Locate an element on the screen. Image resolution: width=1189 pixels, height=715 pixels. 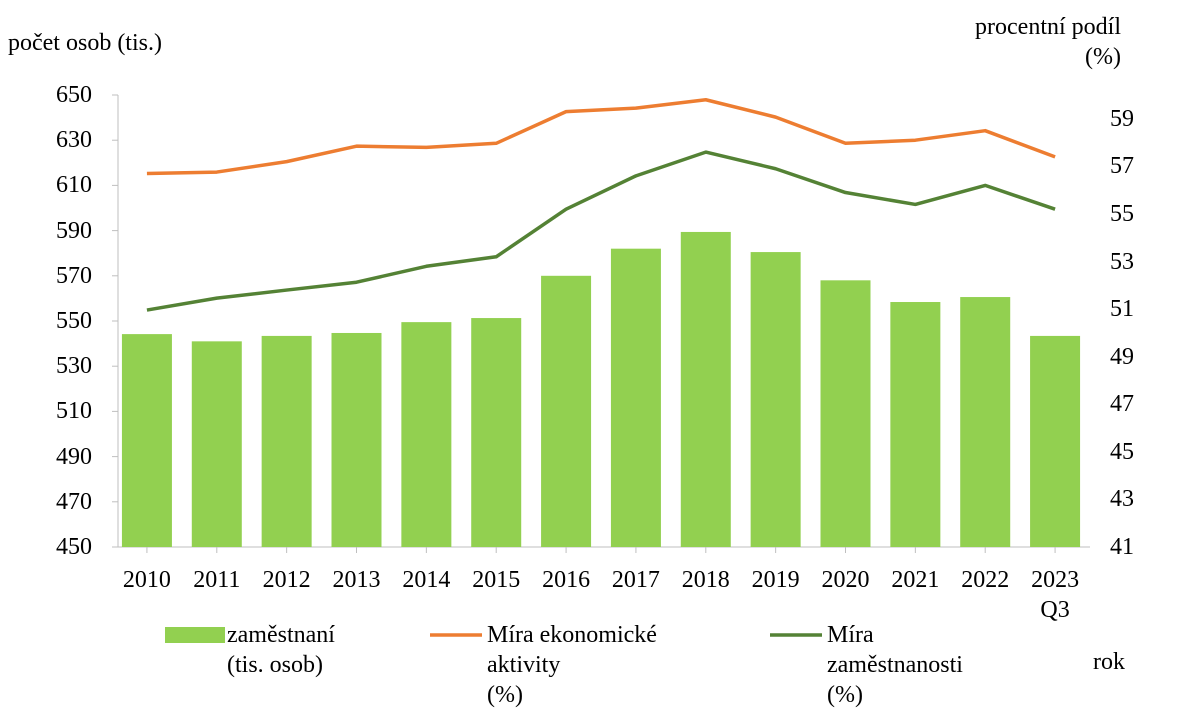
x-tick-label: 2018 is located at coordinates (705, 580).